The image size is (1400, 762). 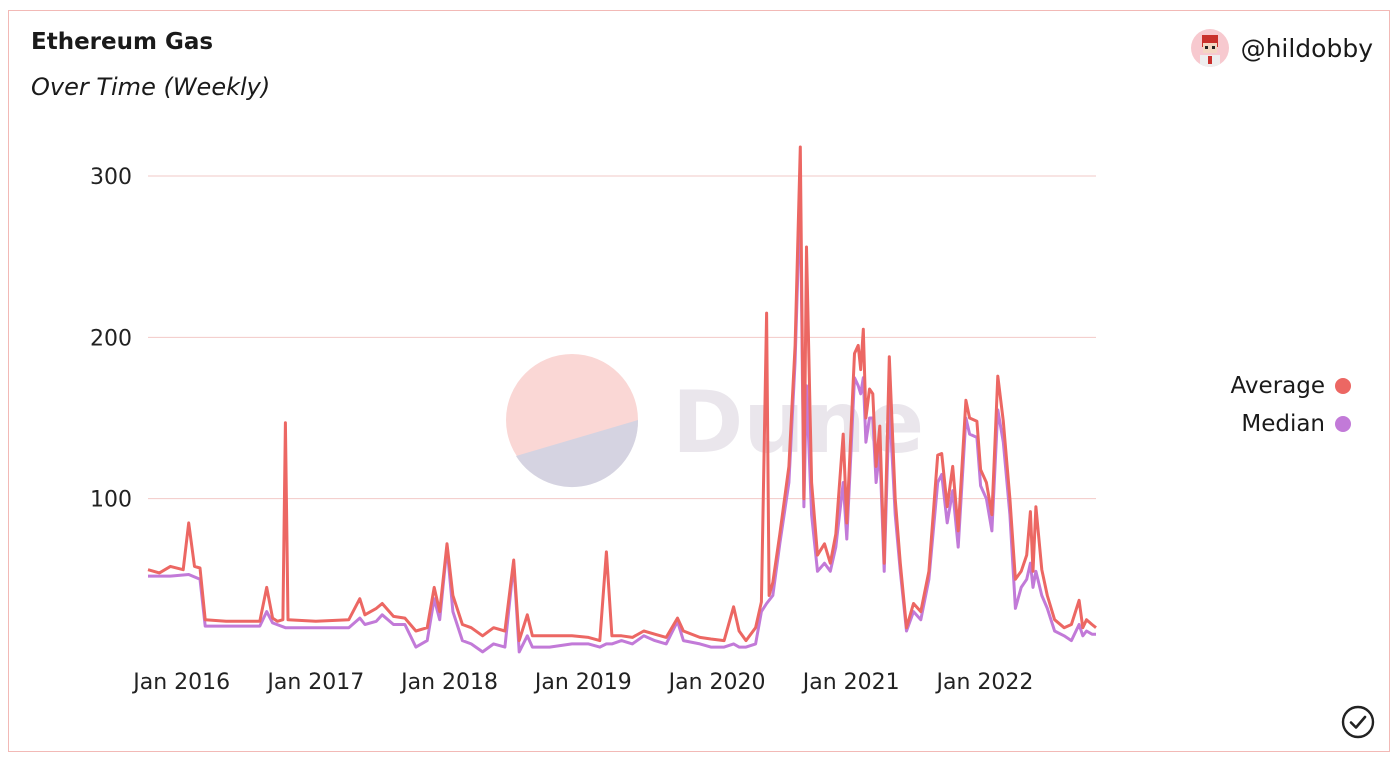 I want to click on legend: Average Median, so click(x=1291, y=405).